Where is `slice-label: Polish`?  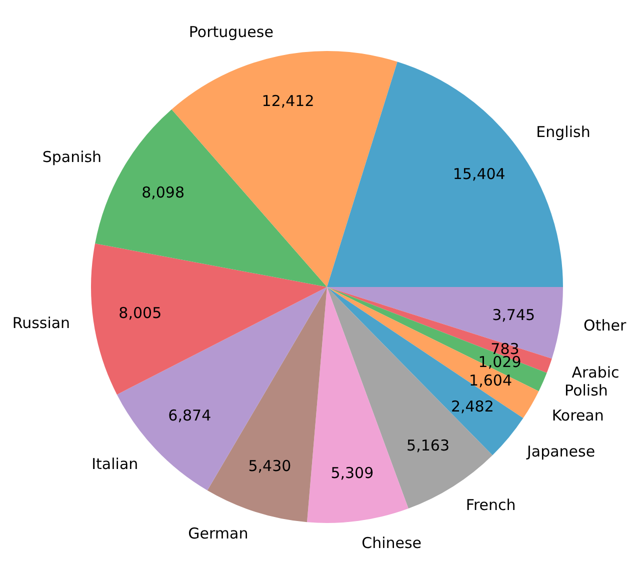
slice-label: Polish is located at coordinates (586, 391).